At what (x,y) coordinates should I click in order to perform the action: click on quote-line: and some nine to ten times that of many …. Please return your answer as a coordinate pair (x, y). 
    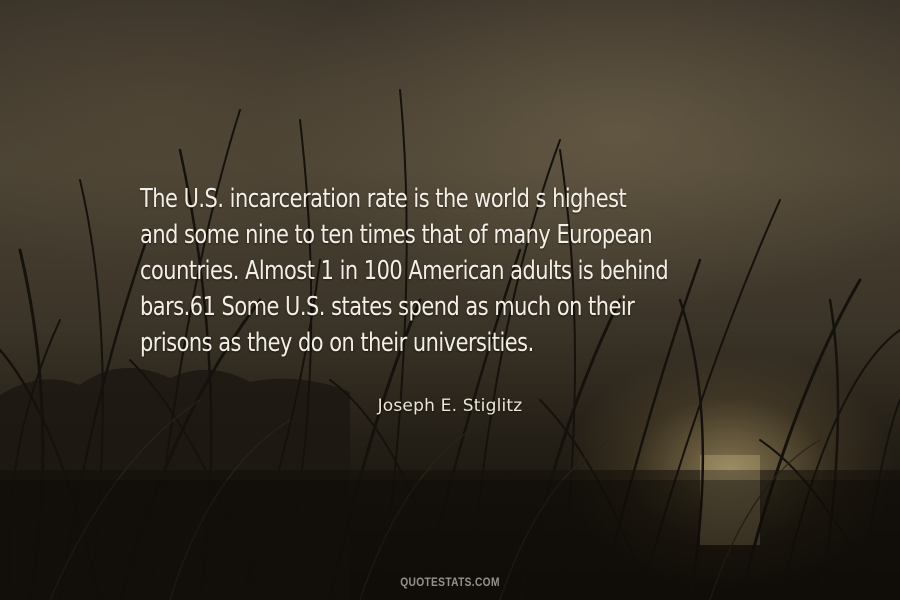
    Looking at the image, I should click on (396, 235).